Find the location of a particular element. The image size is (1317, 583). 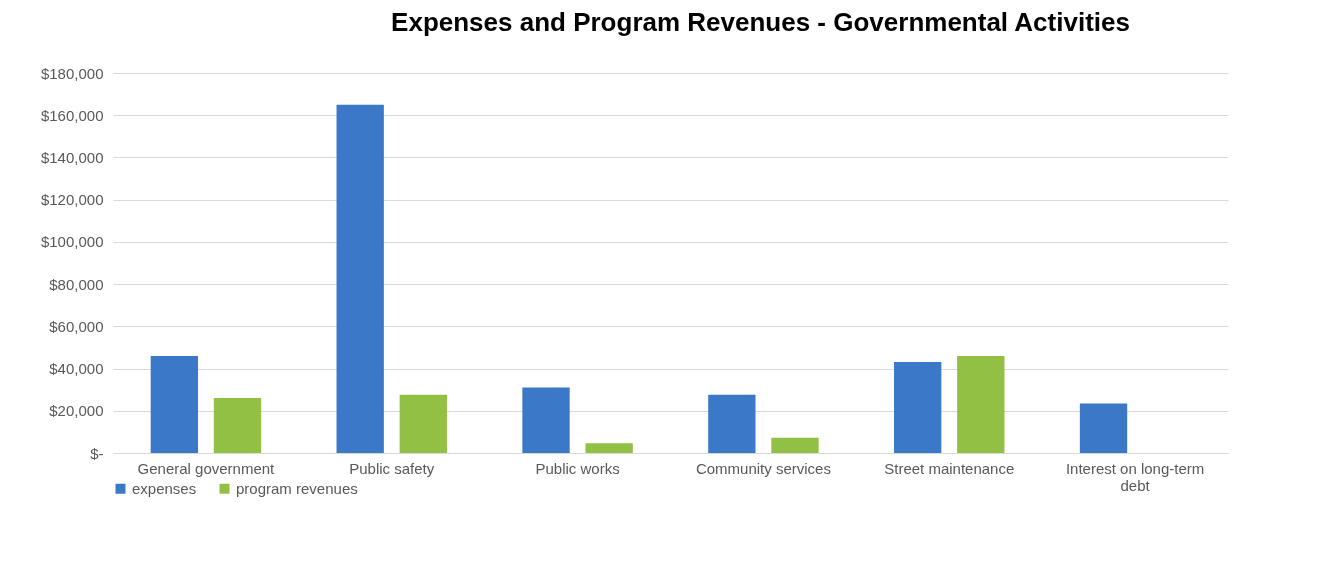

y-tick-label: $100,000 is located at coordinates (72, 242).